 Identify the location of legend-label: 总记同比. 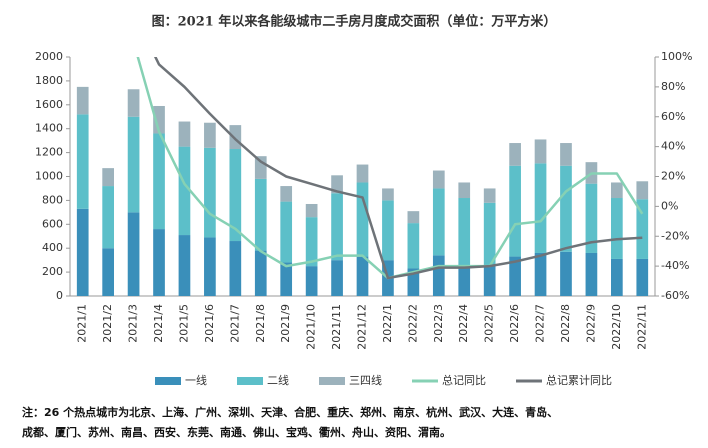
(464, 380).